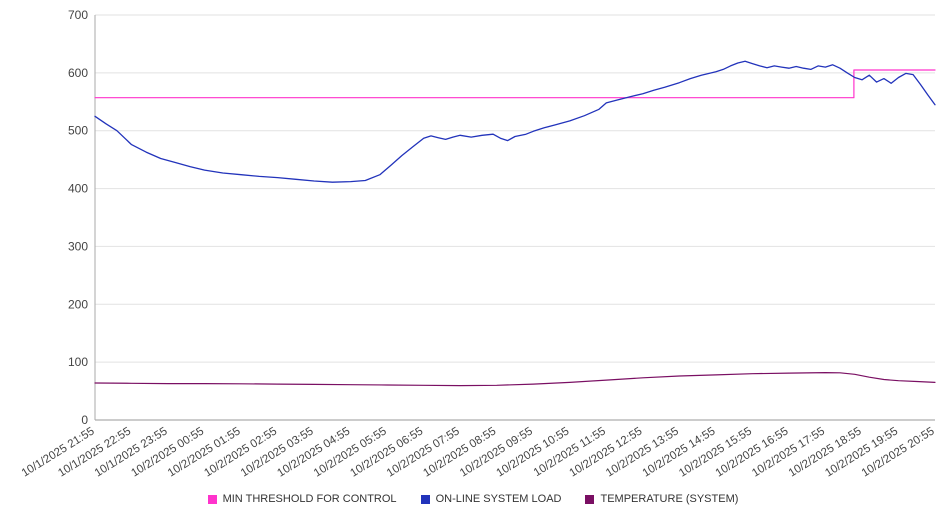  What do you see at coordinates (78, 362) in the screenshot?
I see `y-axis-label: 100` at bounding box center [78, 362].